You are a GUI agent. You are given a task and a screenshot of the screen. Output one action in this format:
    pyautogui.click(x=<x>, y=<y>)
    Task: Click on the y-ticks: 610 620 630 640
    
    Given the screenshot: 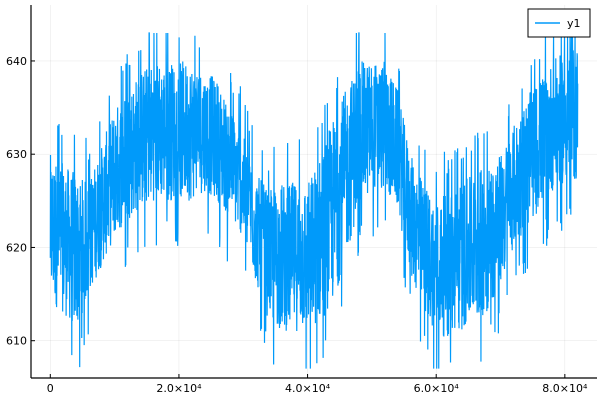 What is the action you would take?
    pyautogui.click(x=20, y=201)
    